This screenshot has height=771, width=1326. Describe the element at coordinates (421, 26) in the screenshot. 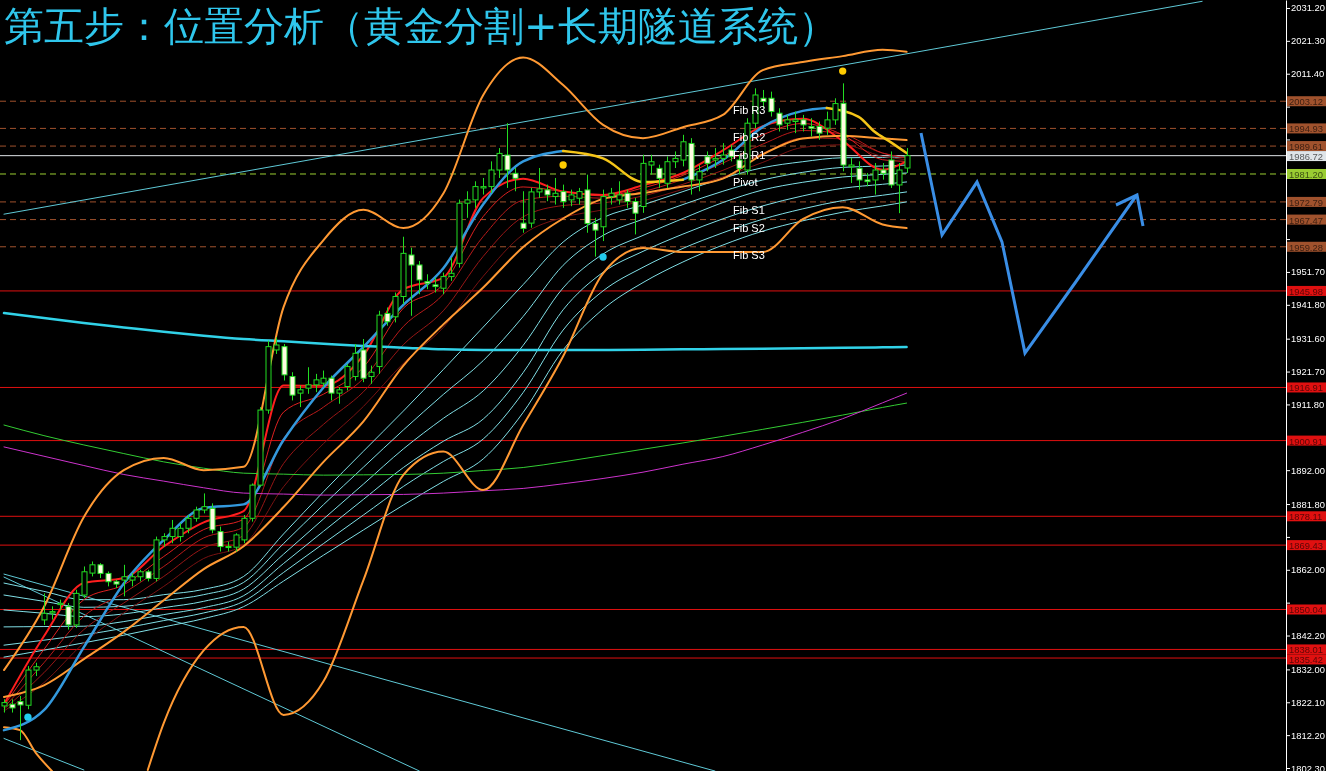

I see `chart-title: 第五步：位置分析（黄金分割+长期隧道系统）` at that location.